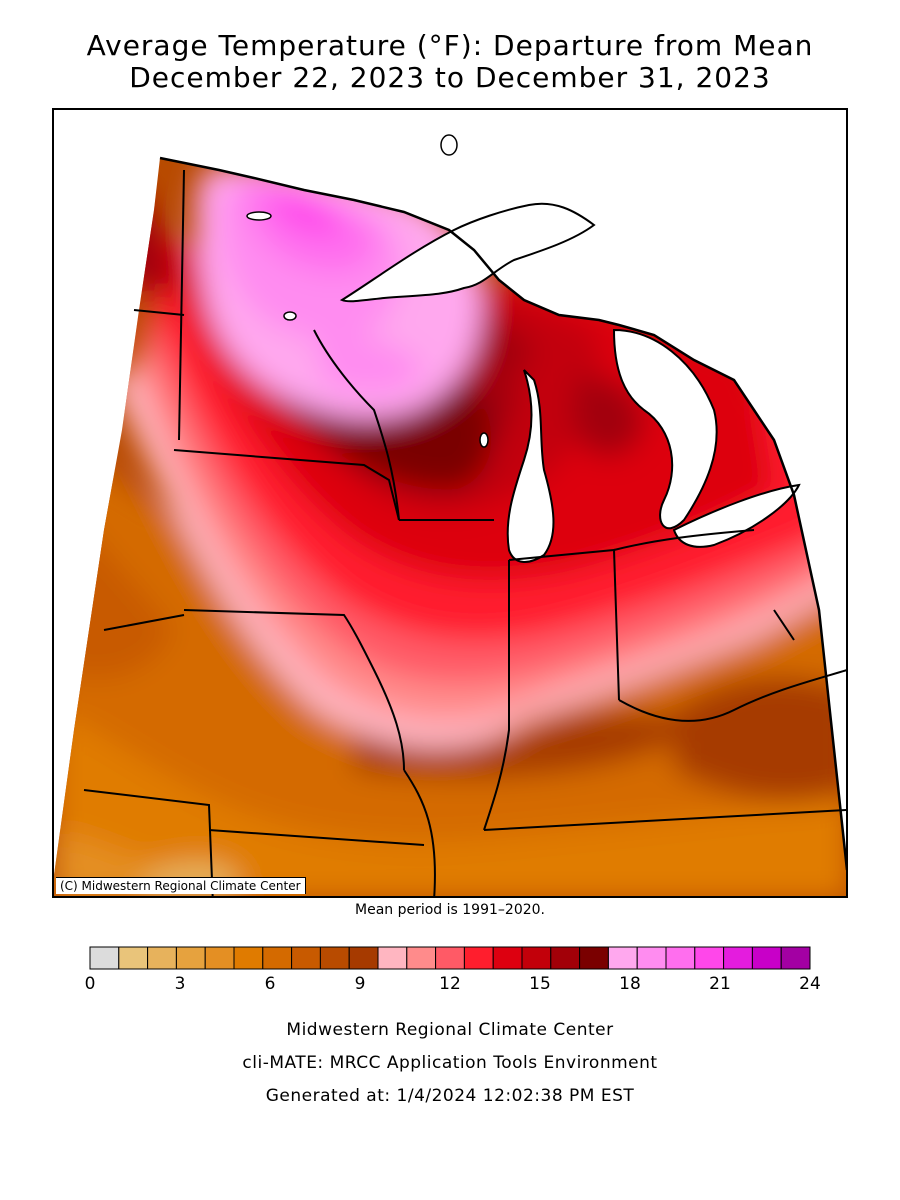 The height and width of the screenshot is (1200, 900). What do you see at coordinates (450, 1030) in the screenshot?
I see `footer-organization: Midwestern Regional Climate Center` at bounding box center [450, 1030].